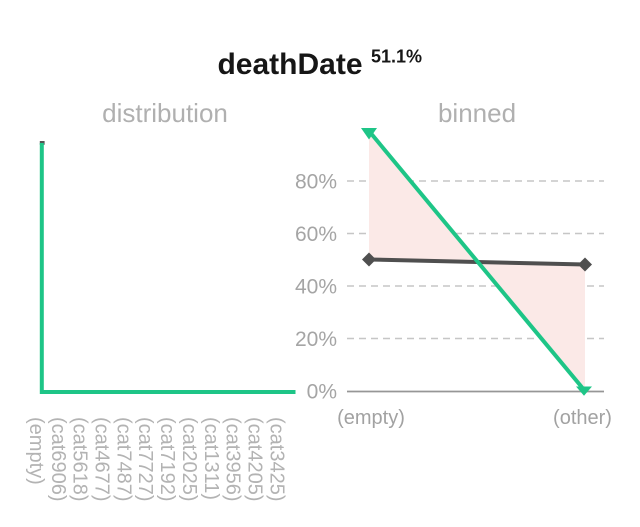 This screenshot has height=527, width=640. What do you see at coordinates (80, 459) in the screenshot?
I see `svg-text: (cat5618)` at bounding box center [80, 459].